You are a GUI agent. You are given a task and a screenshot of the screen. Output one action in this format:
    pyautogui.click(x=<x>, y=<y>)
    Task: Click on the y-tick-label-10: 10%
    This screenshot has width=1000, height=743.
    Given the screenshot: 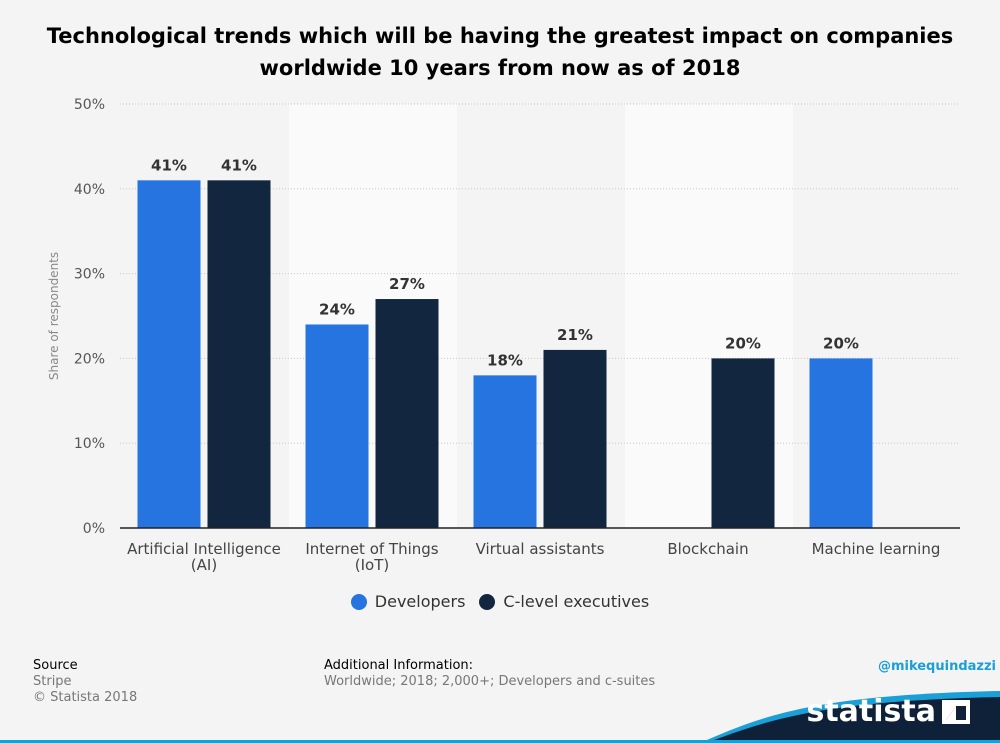 What is the action you would take?
    pyautogui.click(x=89, y=444)
    